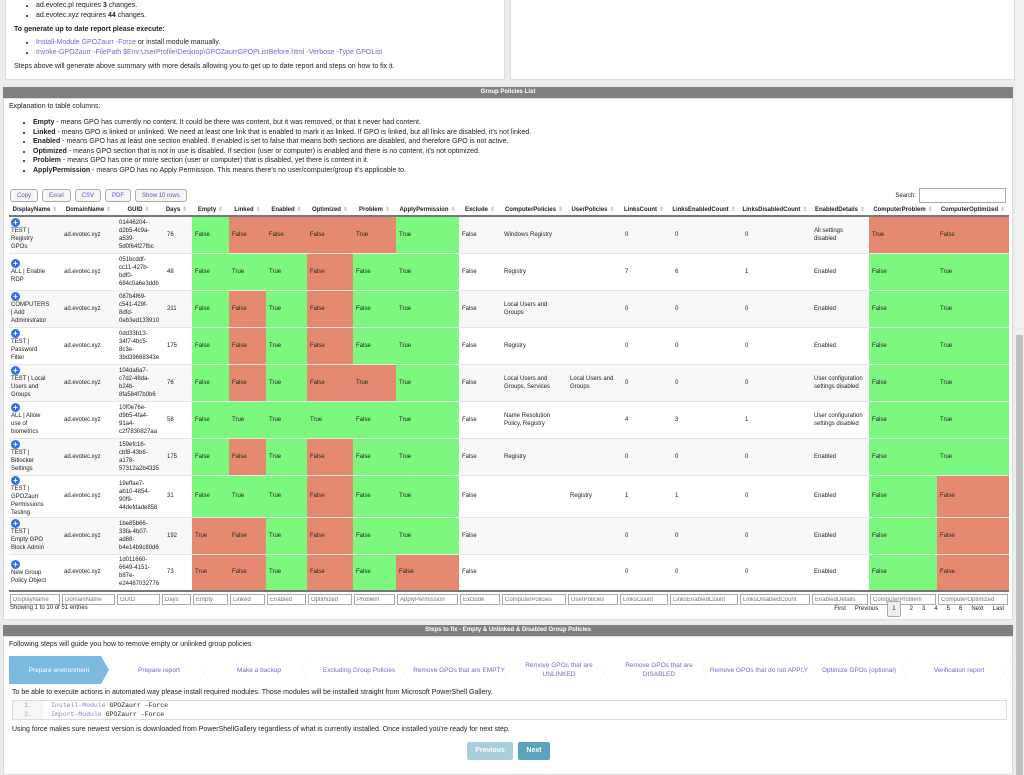 The height and width of the screenshot is (775, 1024). Describe the element at coordinates (962, 195) in the screenshot. I see `search-input` at that location.